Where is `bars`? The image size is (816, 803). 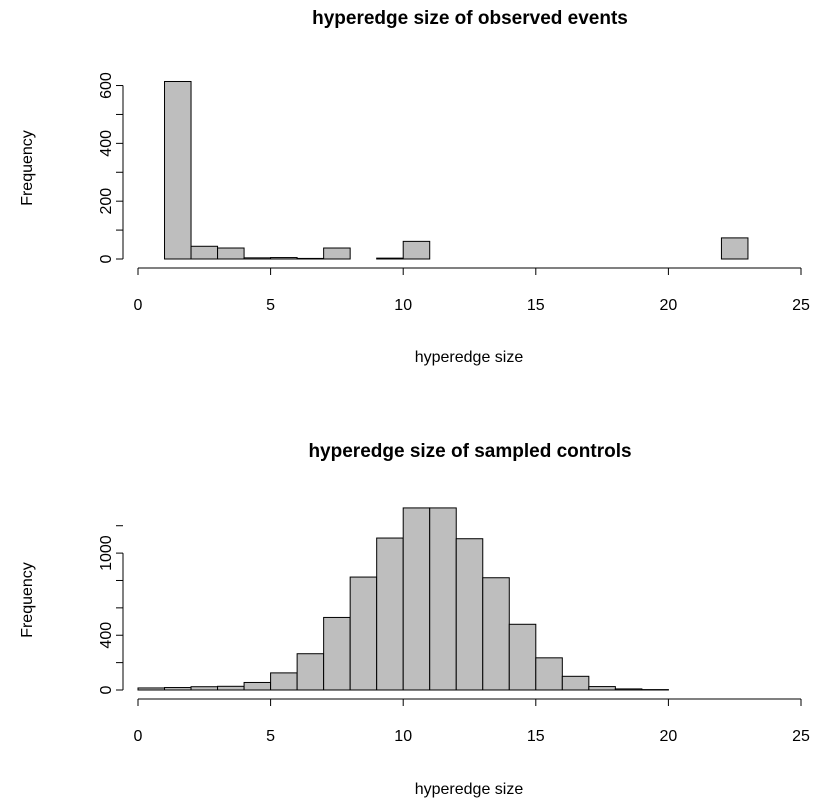
bars is located at coordinates (403, 599).